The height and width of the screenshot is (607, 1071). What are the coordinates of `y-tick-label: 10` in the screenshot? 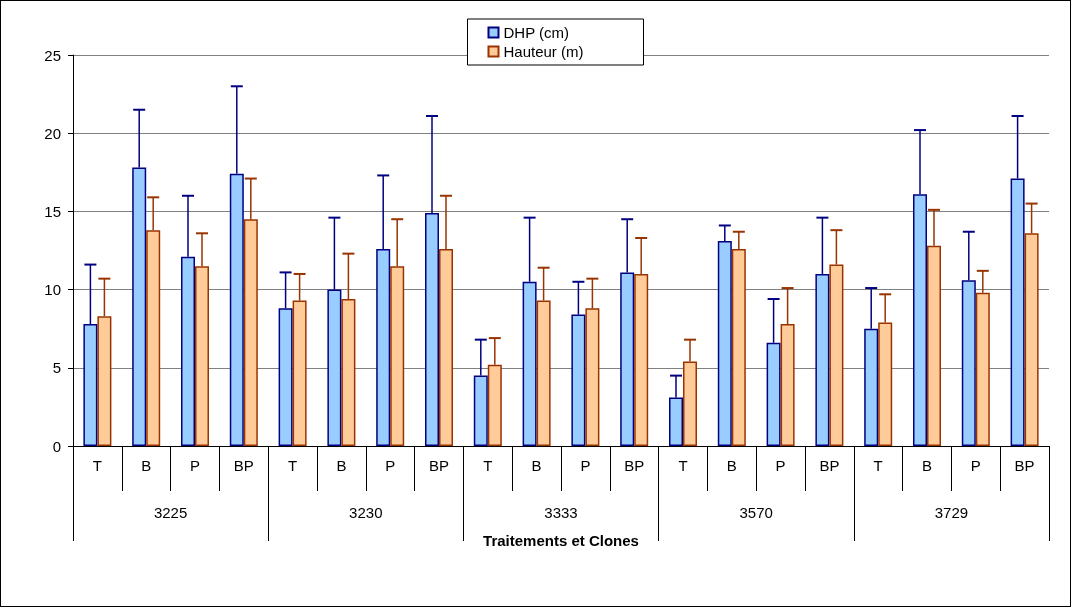 It's located at (52, 290).